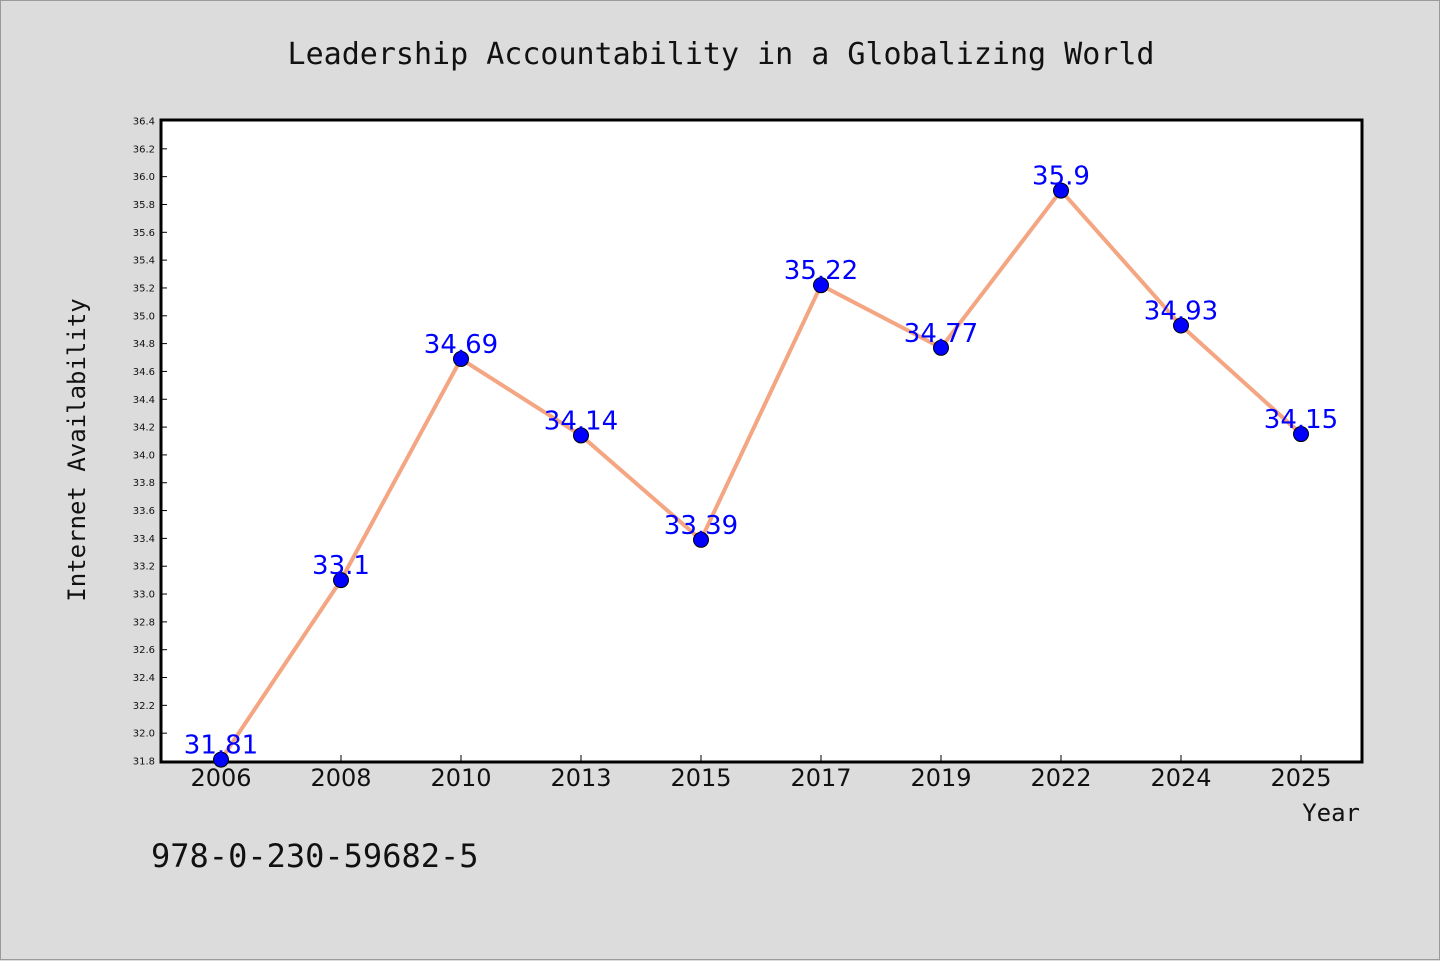  Describe the element at coordinates (144, 233) in the screenshot. I see `y-tick-label: 35.6` at that location.